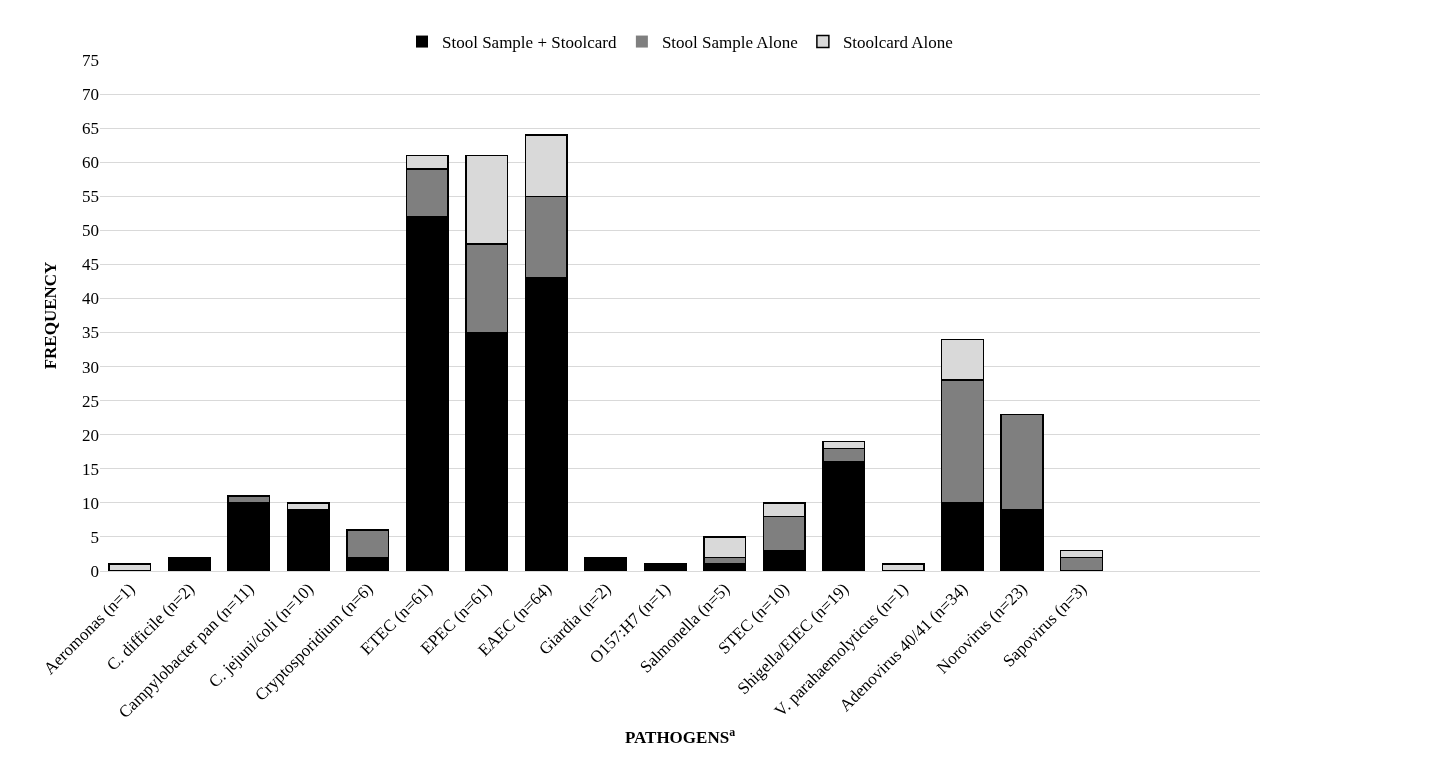 Image resolution: width=1430 pixels, height=761 pixels. Describe the element at coordinates (90, 435) in the screenshot. I see `y-tick-label: 20` at that location.